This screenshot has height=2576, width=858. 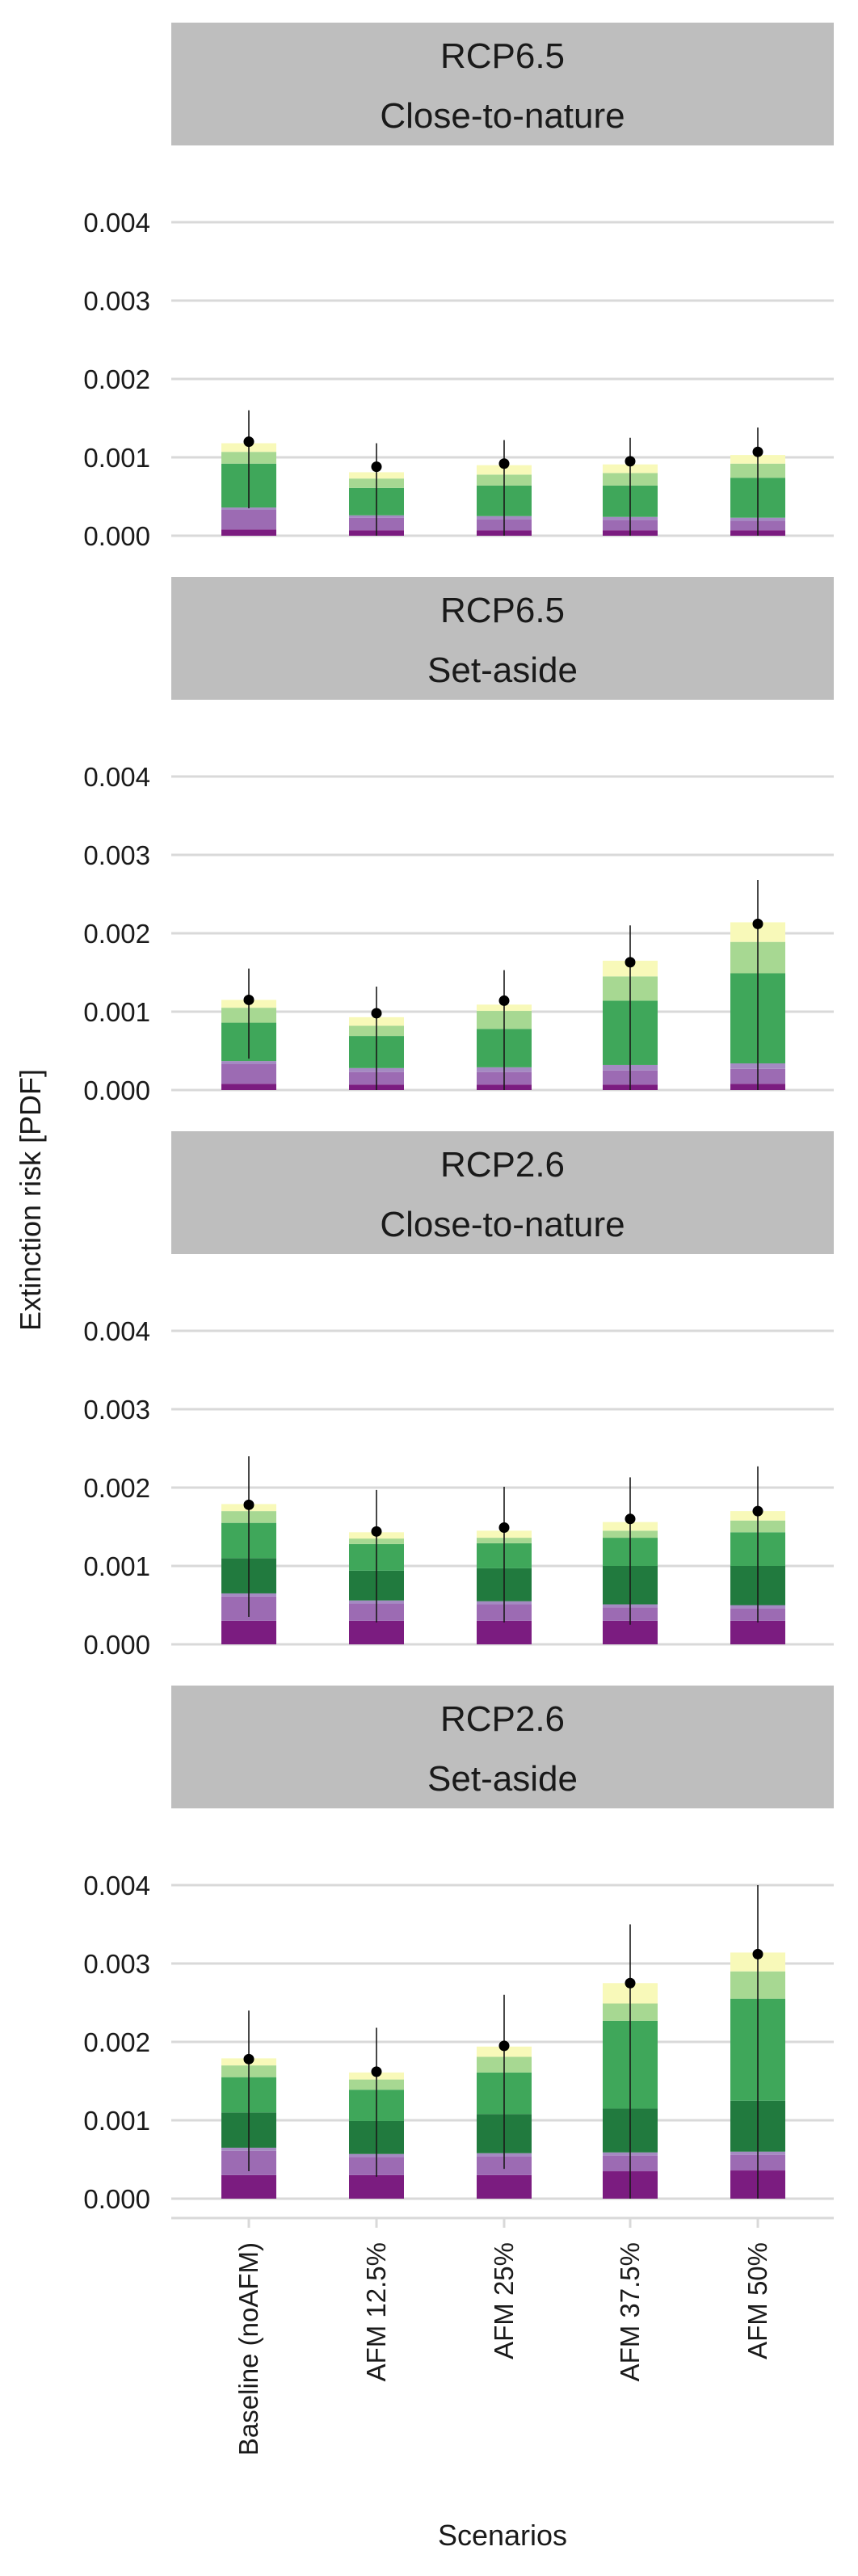 I want to click on x-tick-label: Baseline (noAFM), so click(x=248, y=2349).